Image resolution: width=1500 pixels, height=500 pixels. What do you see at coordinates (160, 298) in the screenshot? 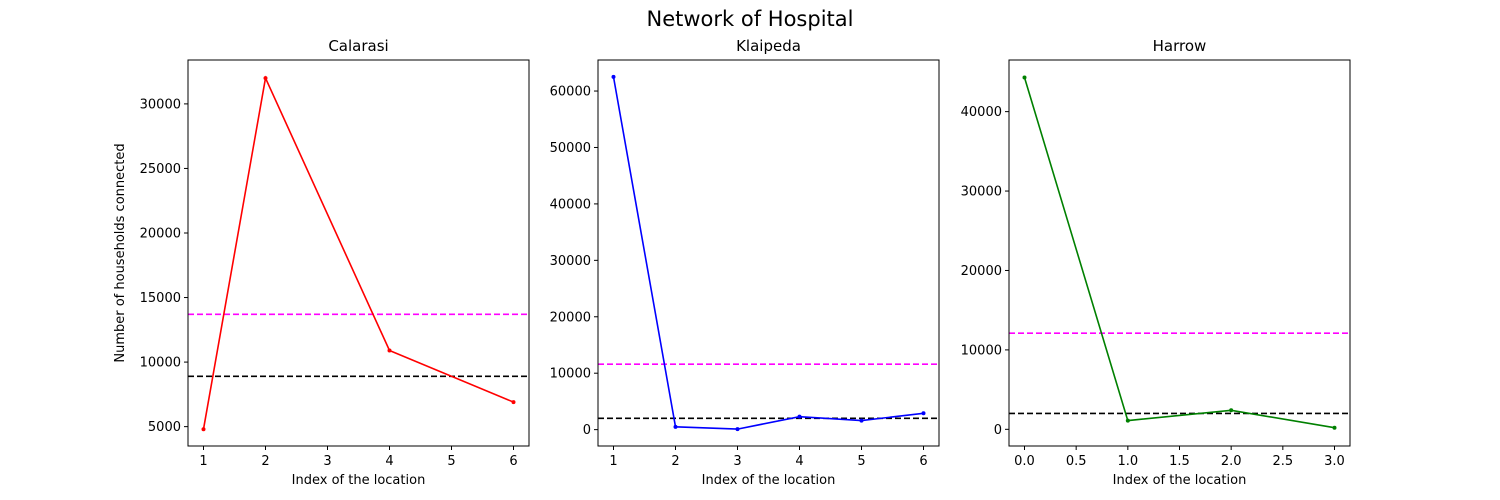
I see `y-tick-label: 15000` at bounding box center [160, 298].